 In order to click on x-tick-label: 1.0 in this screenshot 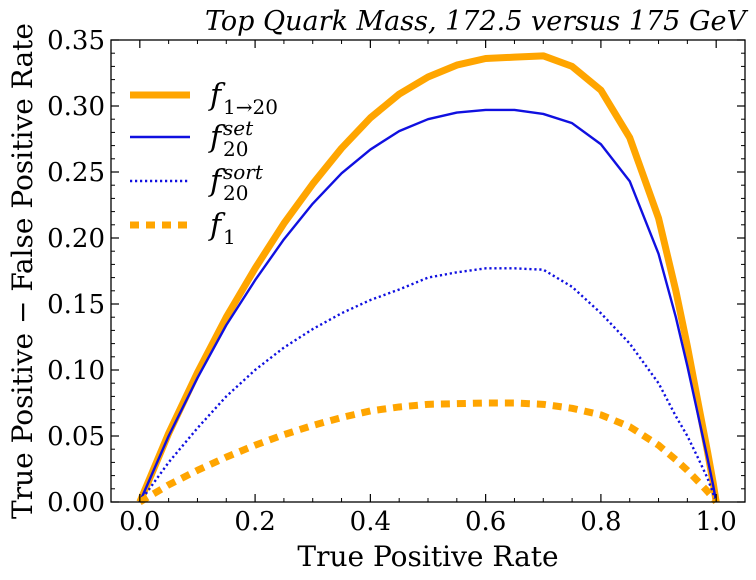, I will do `click(716, 522)`.